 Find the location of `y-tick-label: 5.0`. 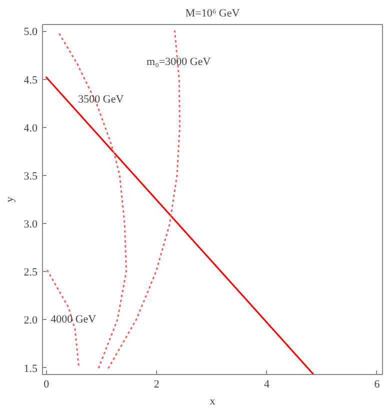

y-tick-label: 5.0 is located at coordinates (31, 32).